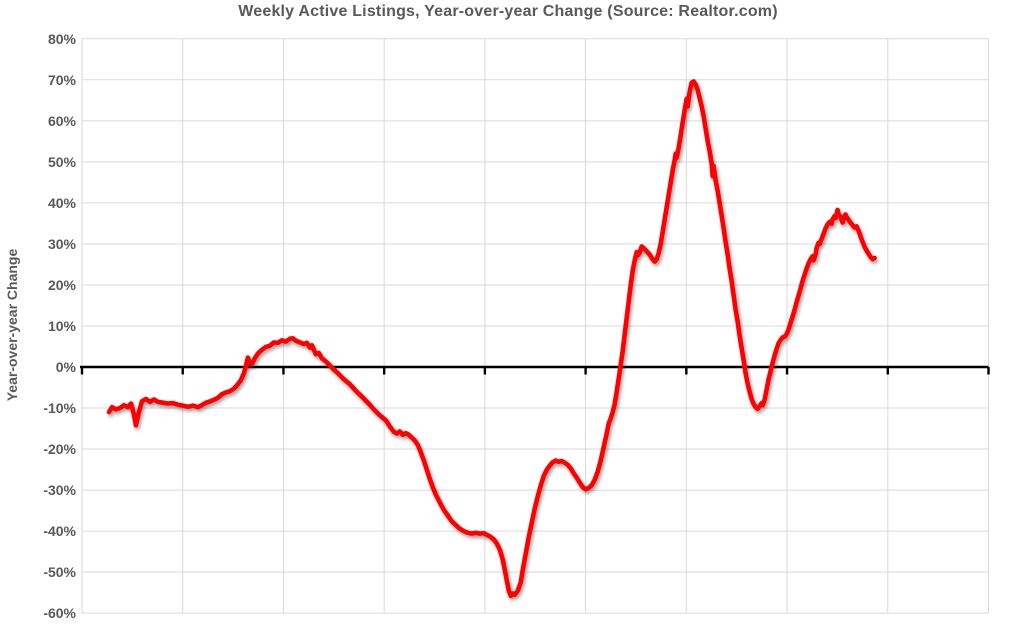 This screenshot has width=1016, height=630. I want to click on y-tick-label: 20%, so click(62, 285).